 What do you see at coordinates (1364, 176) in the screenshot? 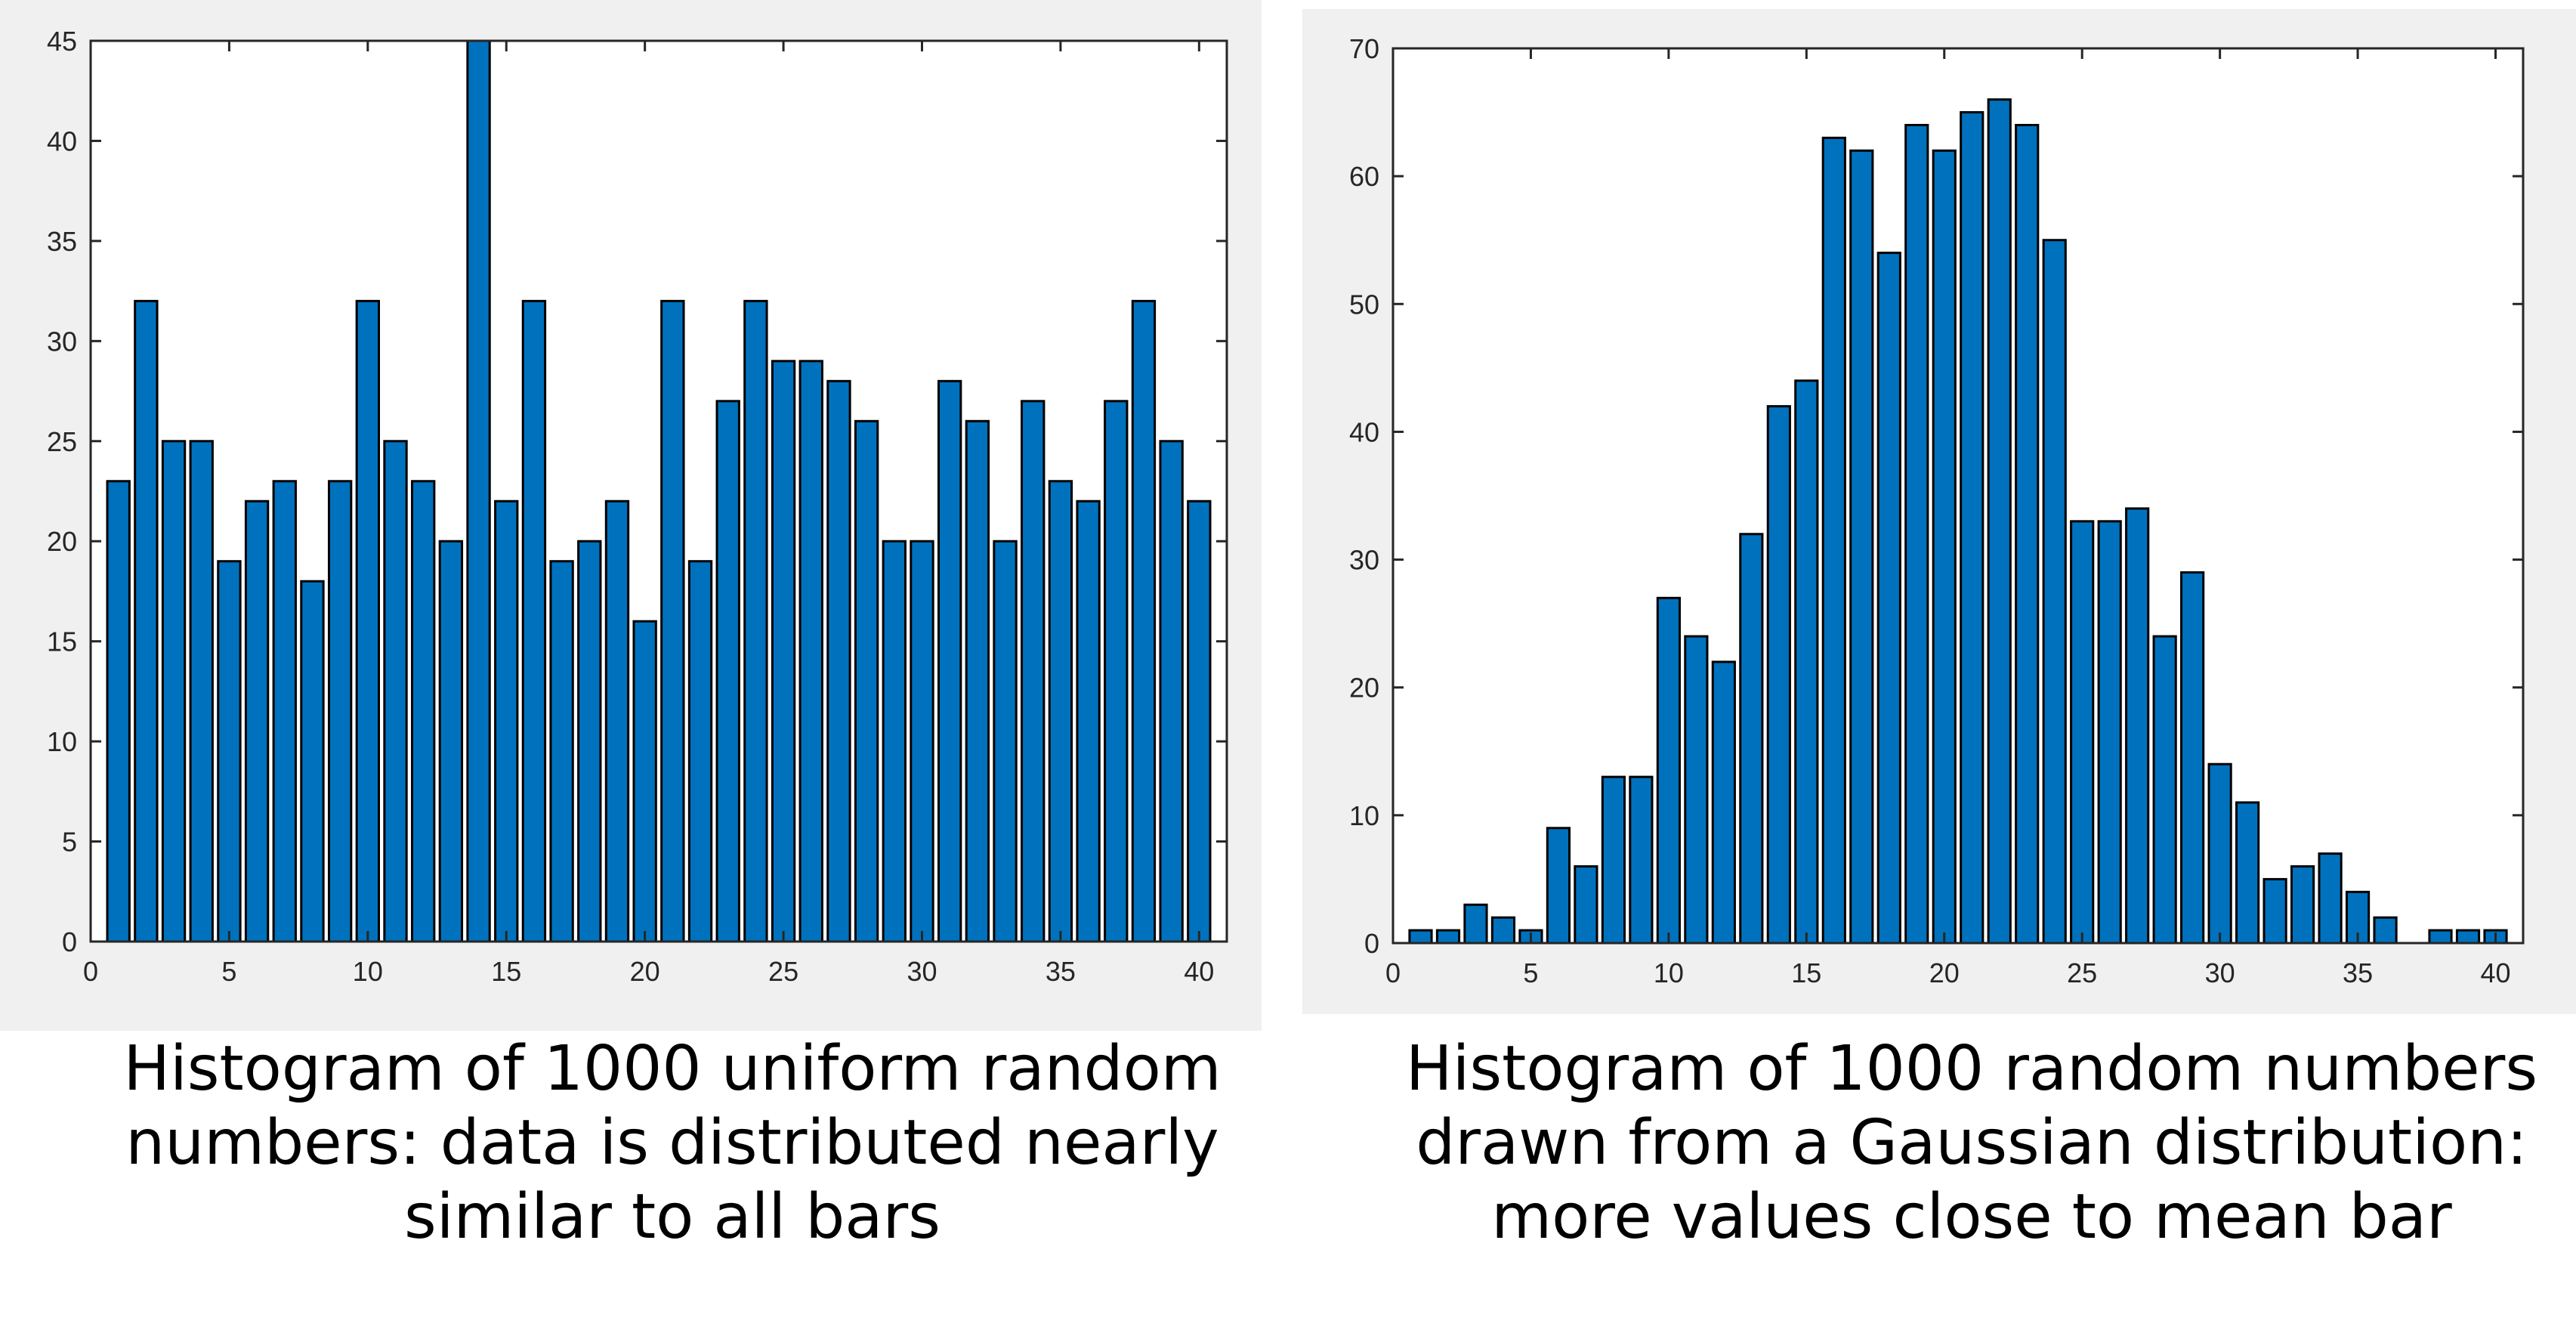
I see `gaussian-ytick-label-60: 60` at bounding box center [1364, 176].